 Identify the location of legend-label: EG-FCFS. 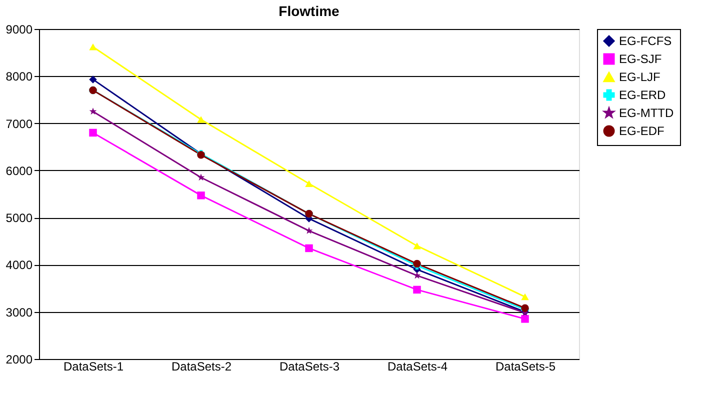
(645, 41).